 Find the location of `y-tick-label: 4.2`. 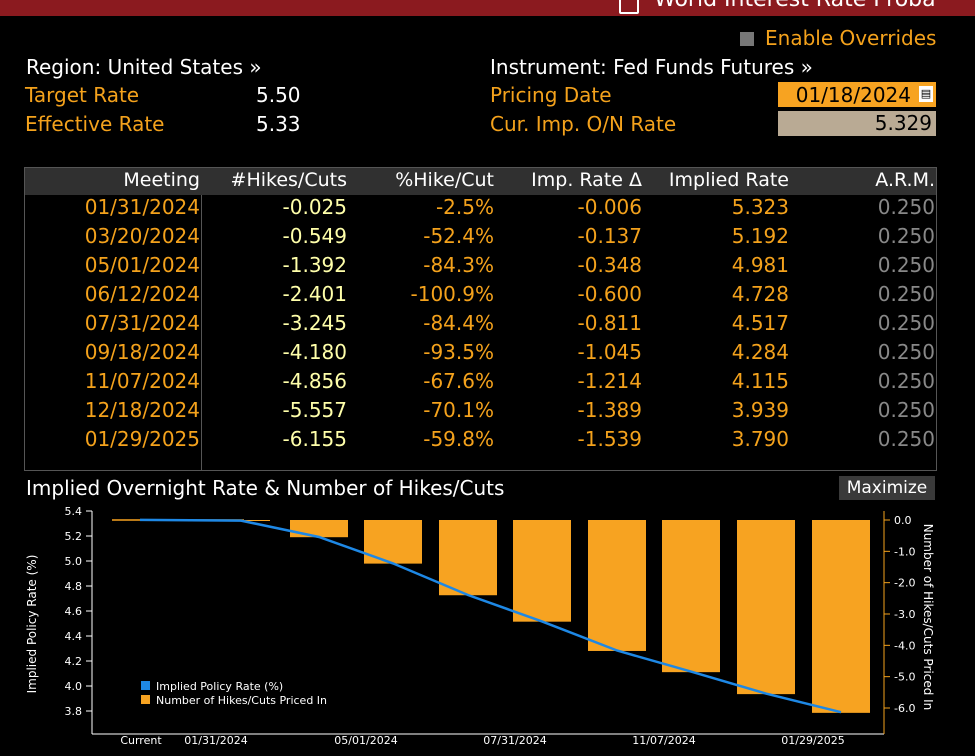

y-tick-label: 4.2 is located at coordinates (74, 661).